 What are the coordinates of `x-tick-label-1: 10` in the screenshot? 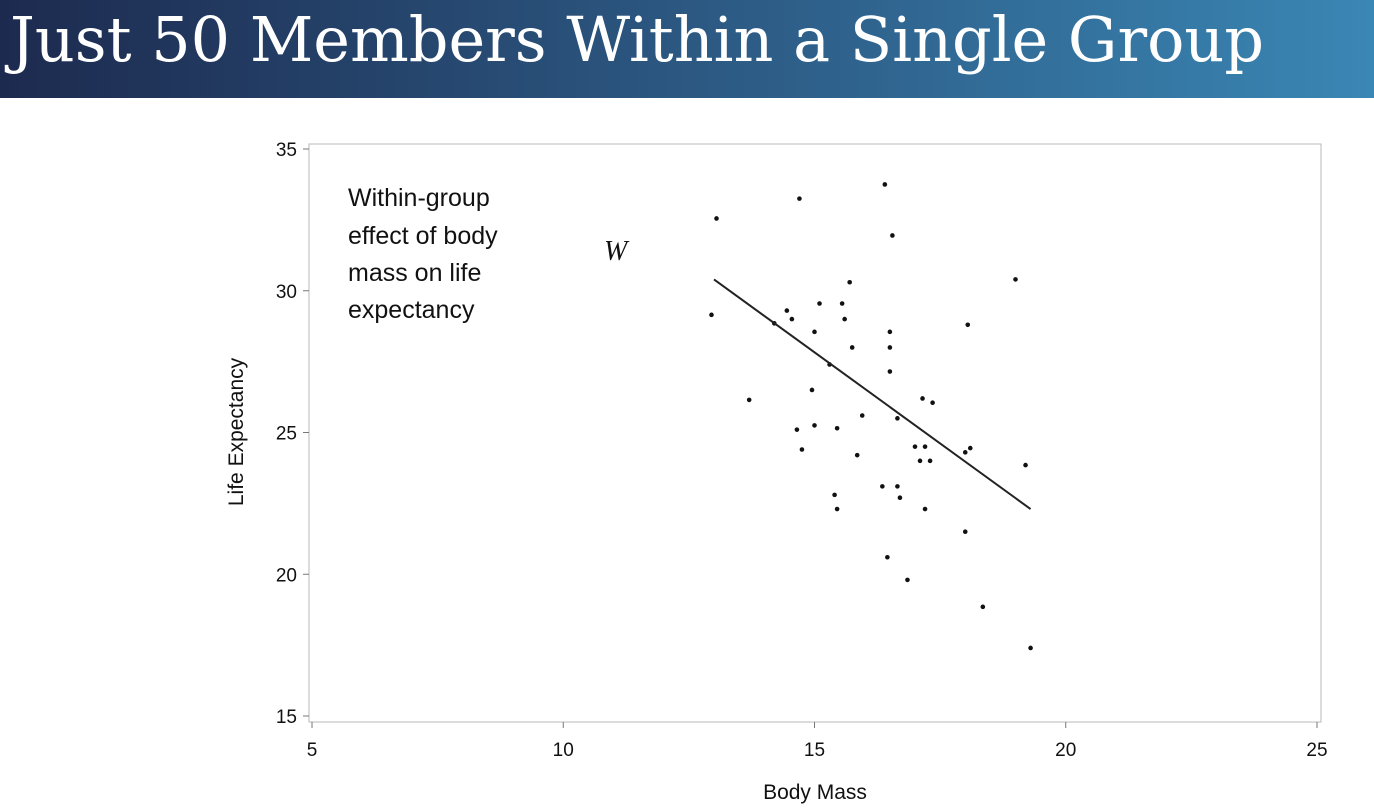 It's located at (563, 750).